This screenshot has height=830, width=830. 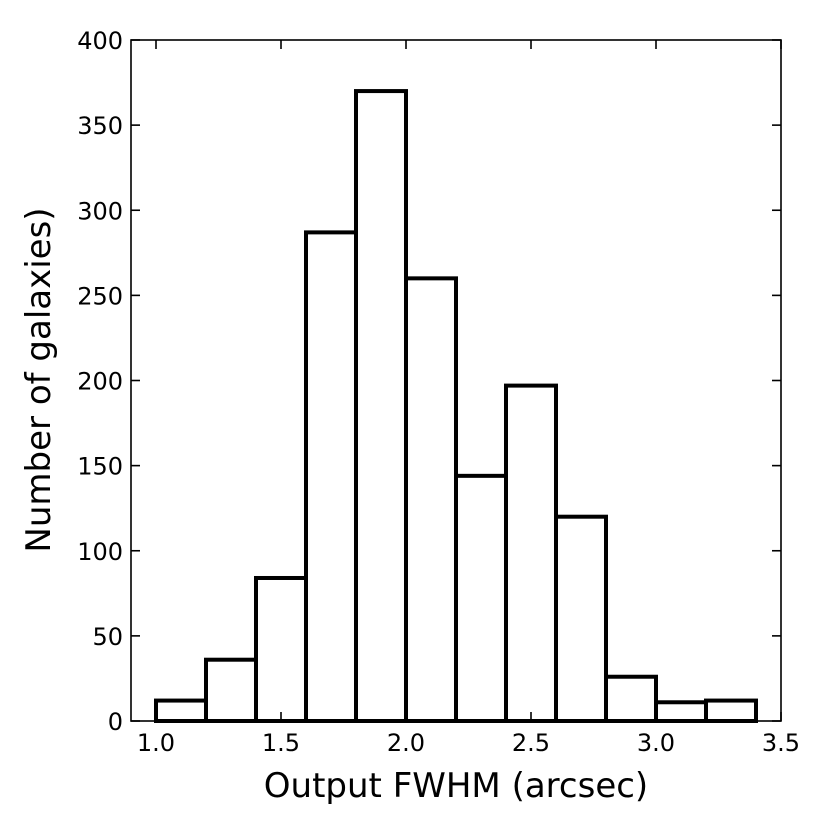 I want to click on y-tick-label-3: 150, so click(x=100, y=467).